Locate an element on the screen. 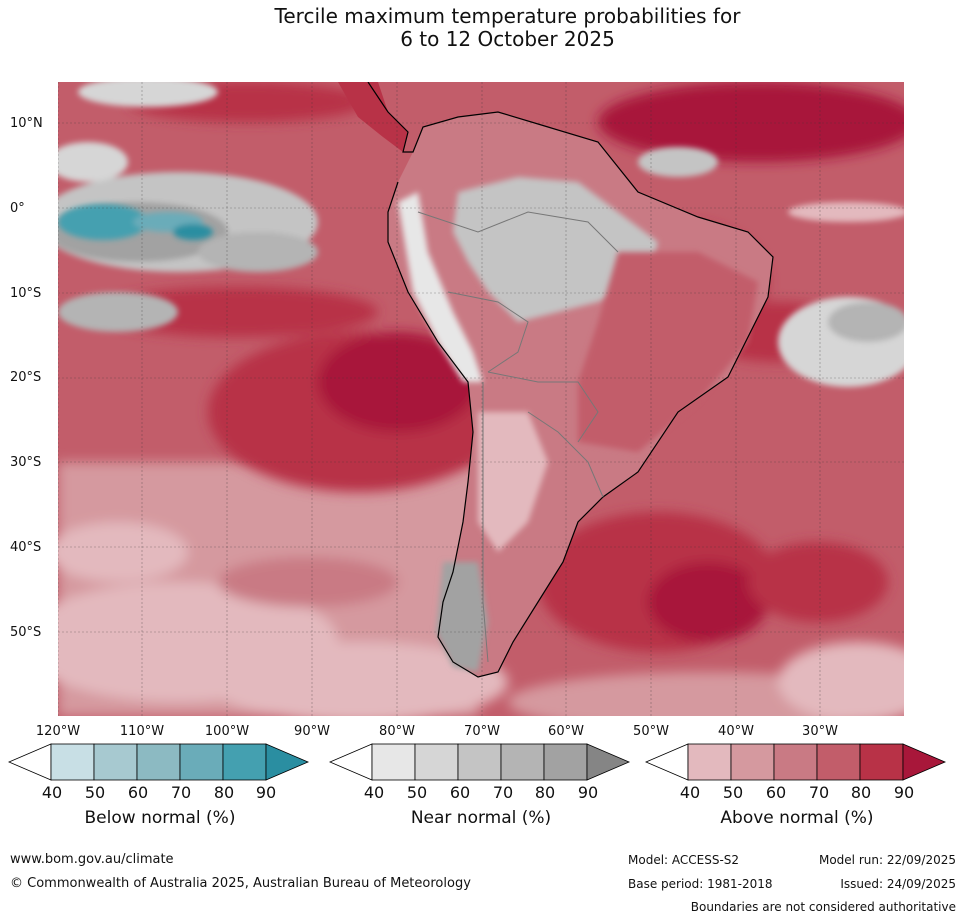  brazil-above is located at coordinates (668, 352).